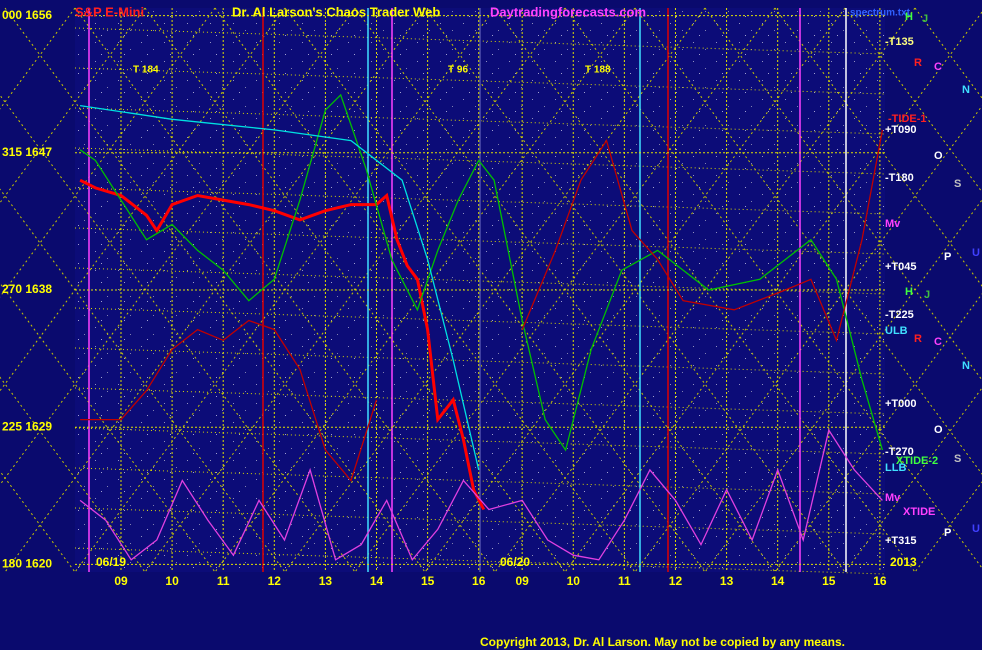  Describe the element at coordinates (515, 562) in the screenshot. I see `annotation: 06/20` at that location.